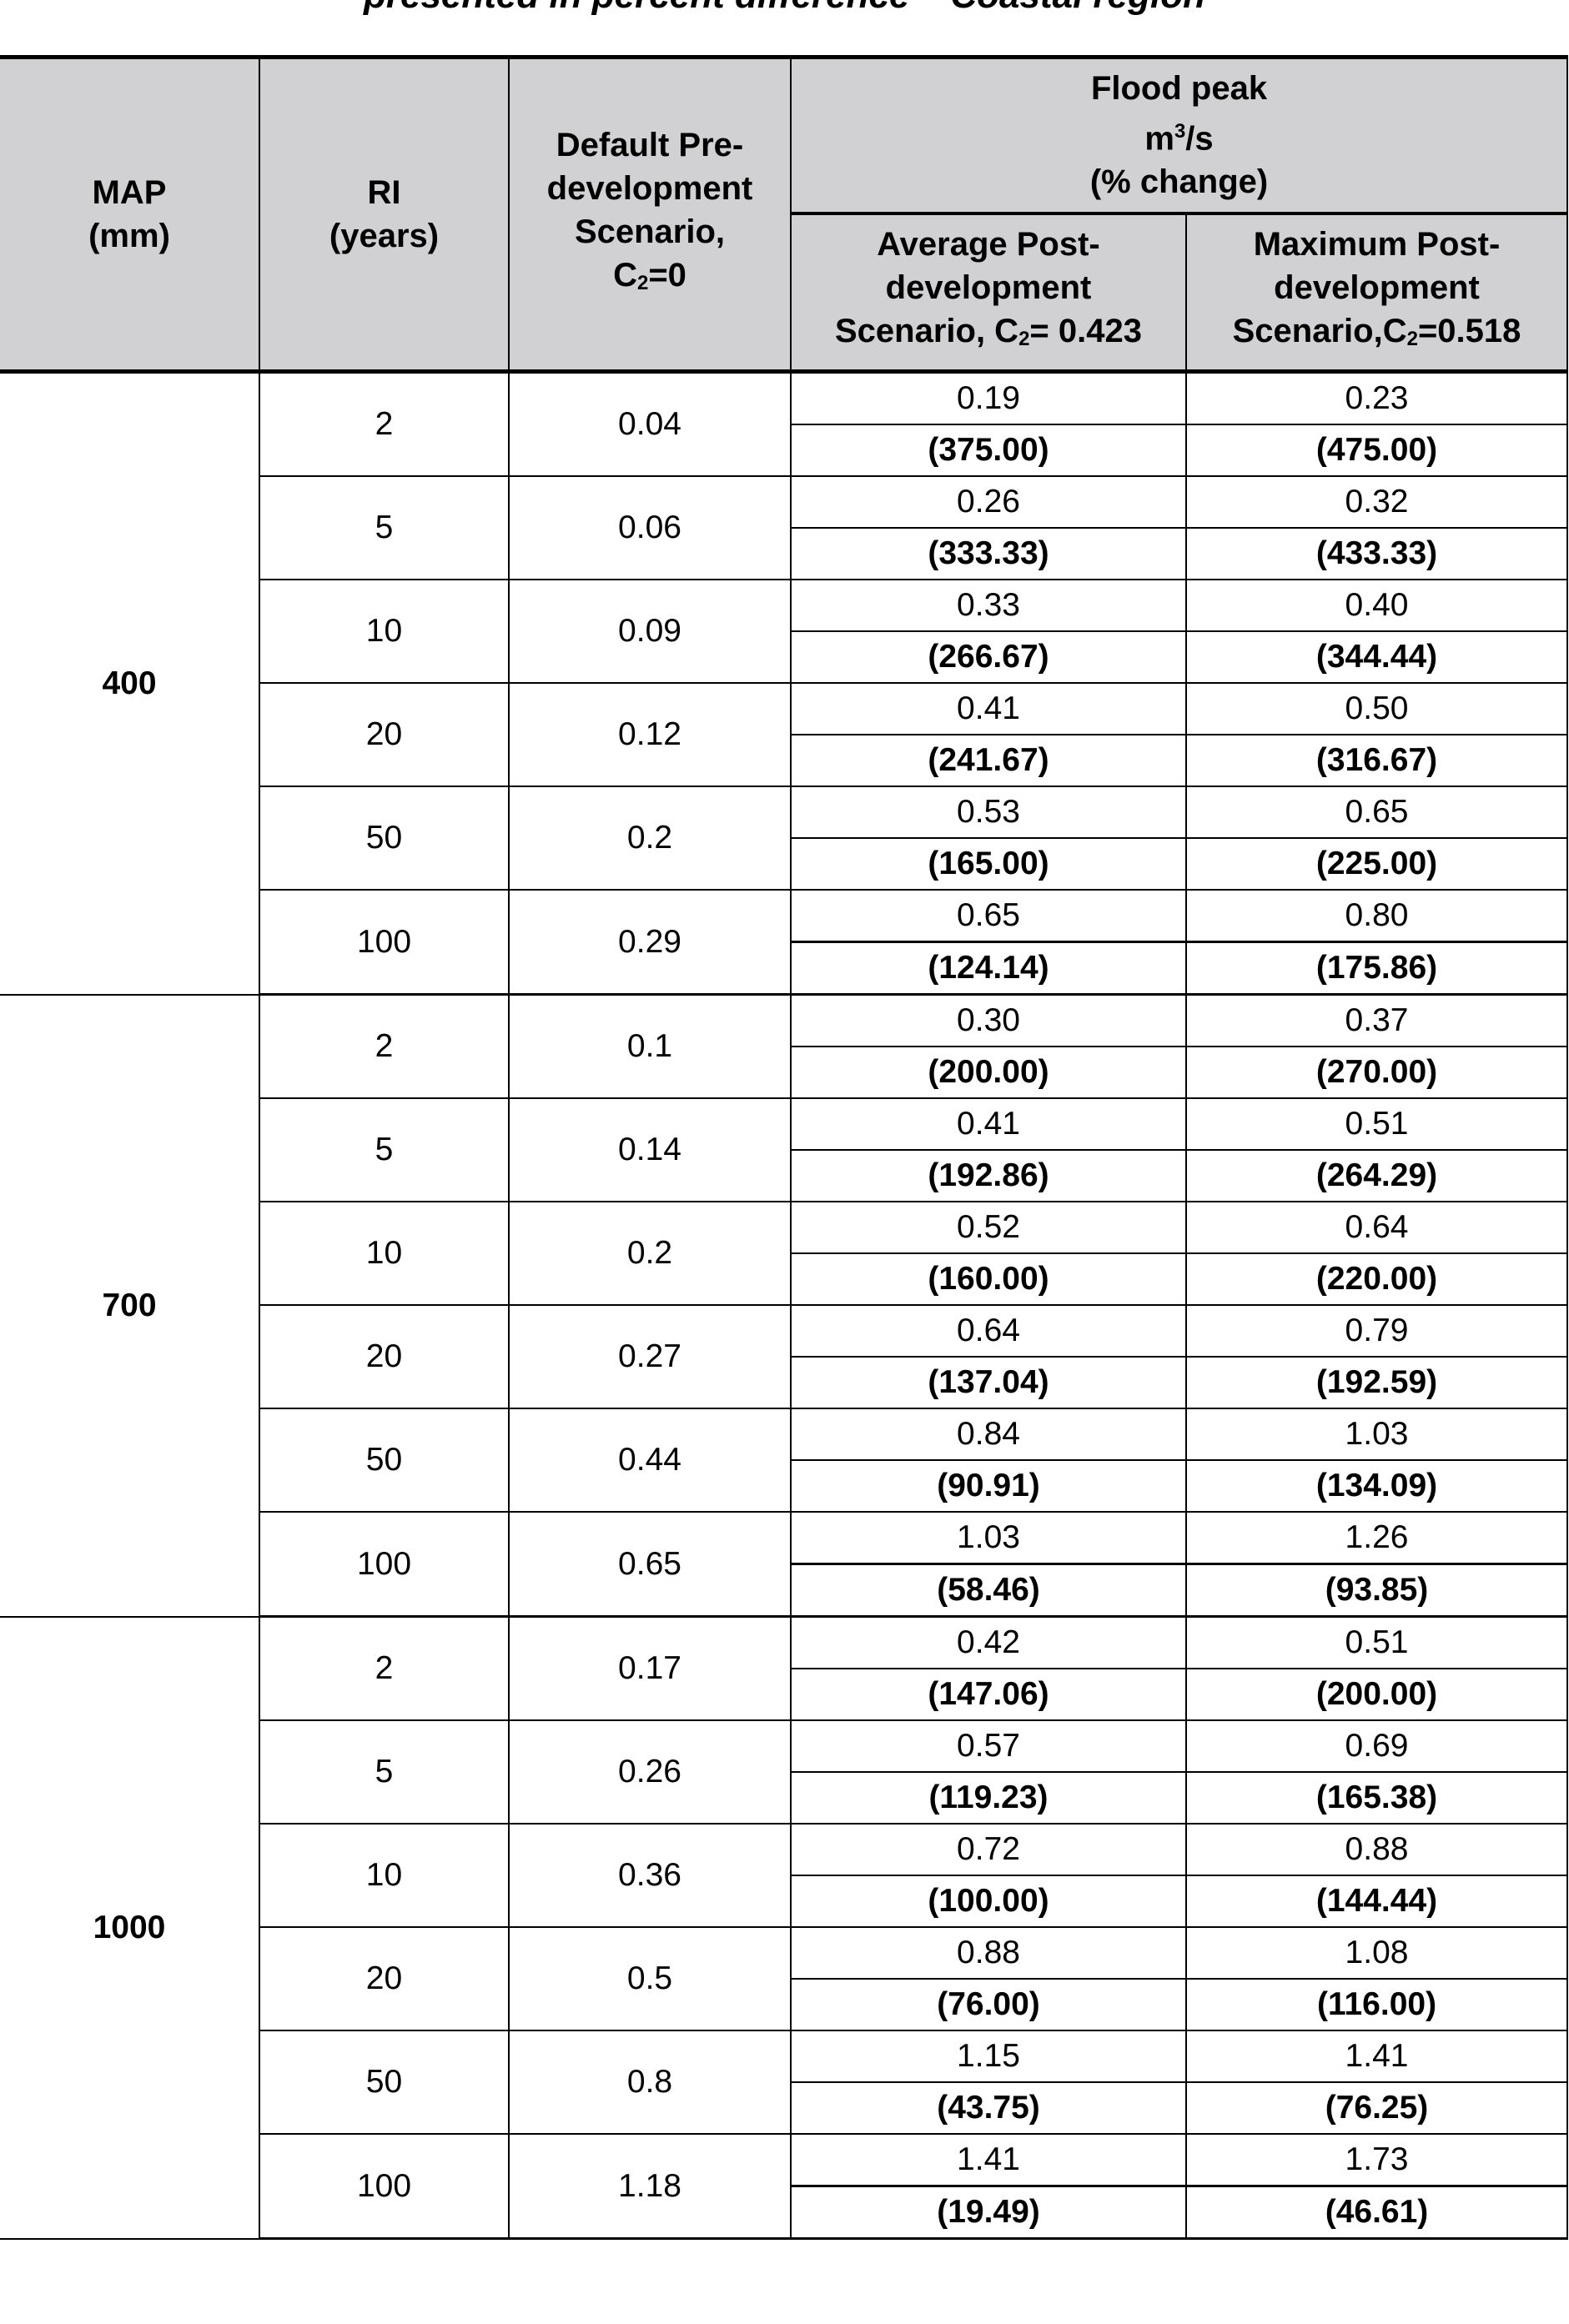 The image size is (1569, 2324). I want to click on table-row-percent: (266.67) (344.44), so click(784, 657).